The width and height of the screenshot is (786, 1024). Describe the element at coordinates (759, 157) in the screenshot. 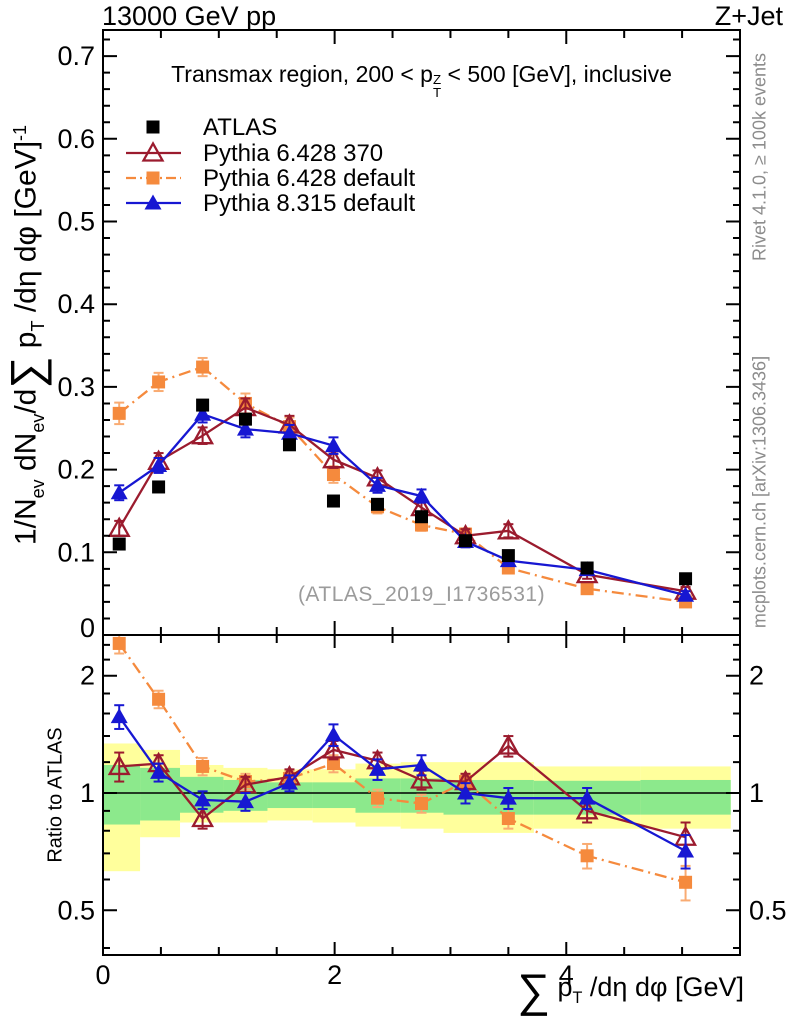

I see `rivet-version-note: Rivet 4.1.0, ≥ 100k events` at that location.